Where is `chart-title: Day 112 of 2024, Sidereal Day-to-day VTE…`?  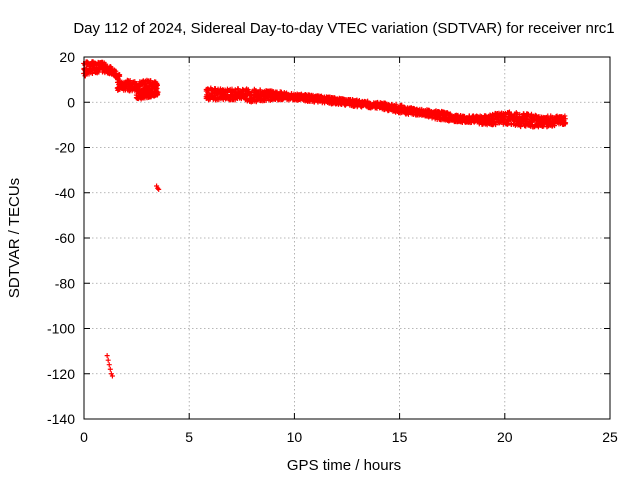
chart-title: Day 112 of 2024, Sidereal Day-to-day VTE… is located at coordinates (343, 28).